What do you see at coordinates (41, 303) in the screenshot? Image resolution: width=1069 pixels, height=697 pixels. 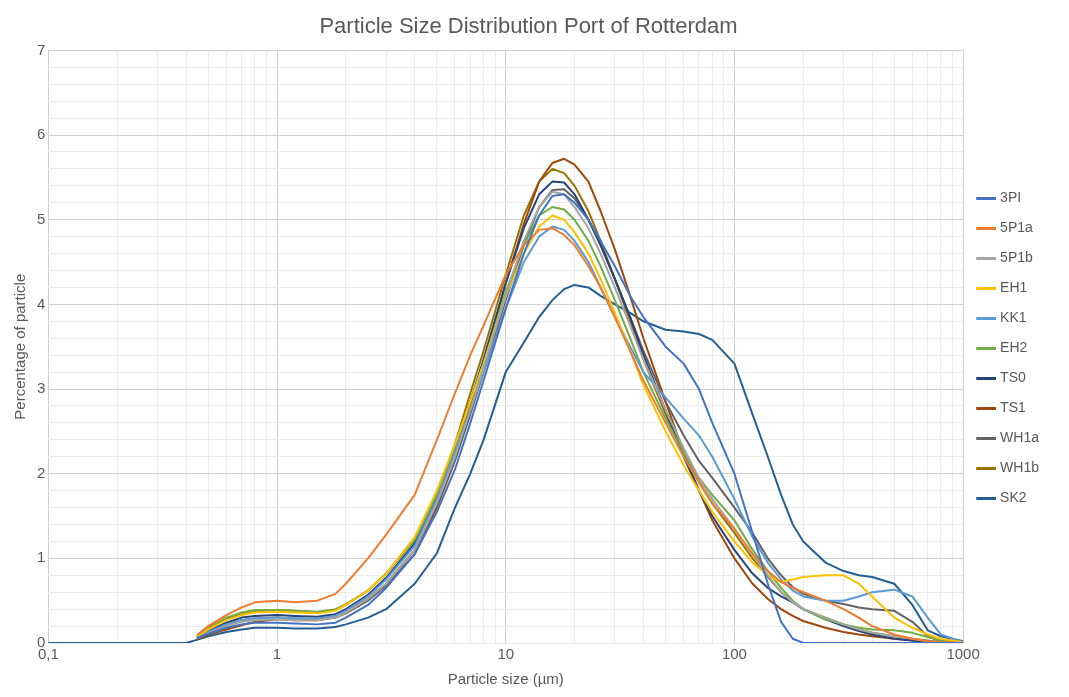 I see `y-tick-label: 4` at bounding box center [41, 303].